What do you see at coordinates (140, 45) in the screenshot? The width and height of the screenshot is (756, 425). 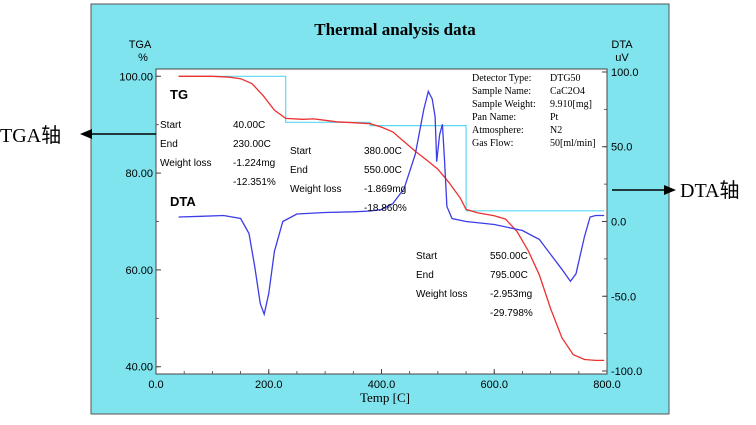 I see `left-axis-label: TGA` at bounding box center [140, 45].